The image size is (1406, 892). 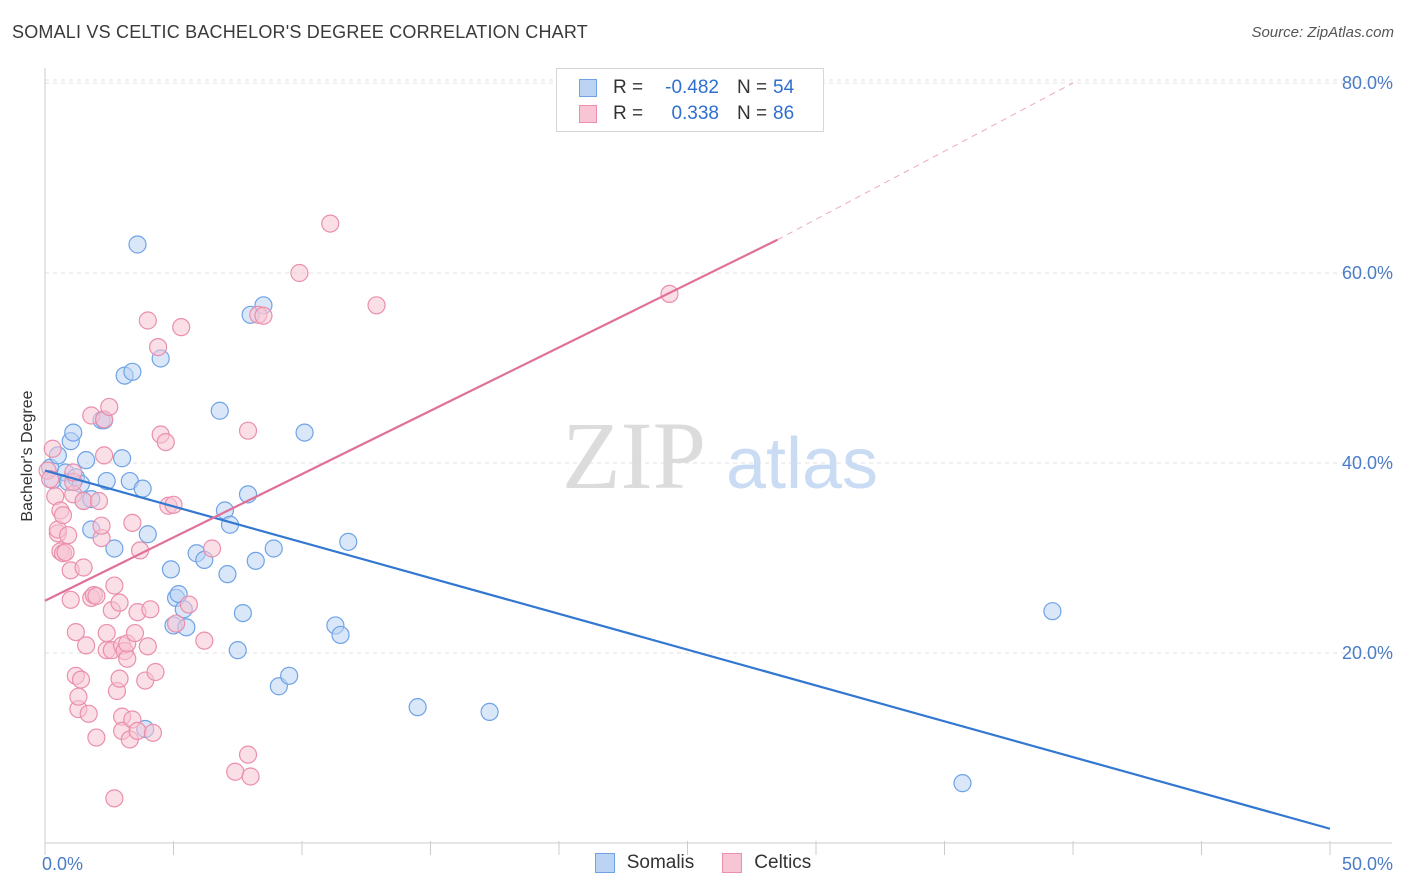 I want to click on legend-item-somalis: Somalis, so click(x=644, y=863).